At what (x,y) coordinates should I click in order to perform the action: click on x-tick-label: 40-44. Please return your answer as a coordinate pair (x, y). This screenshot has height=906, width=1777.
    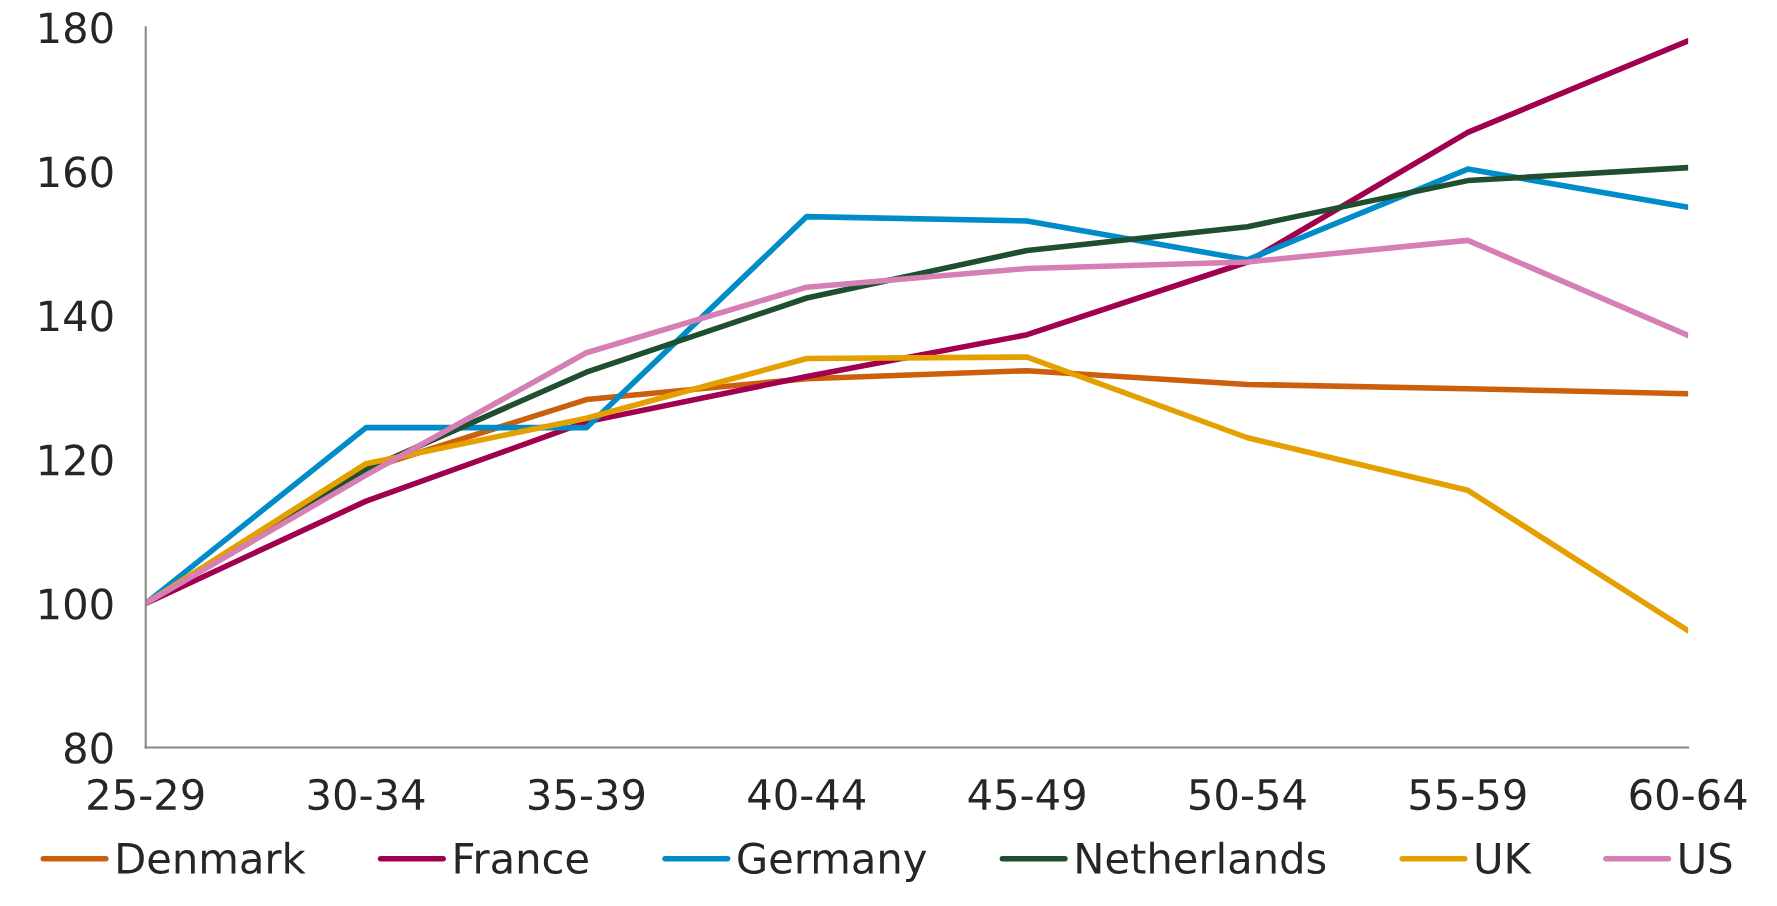
    Looking at the image, I should click on (806, 794).